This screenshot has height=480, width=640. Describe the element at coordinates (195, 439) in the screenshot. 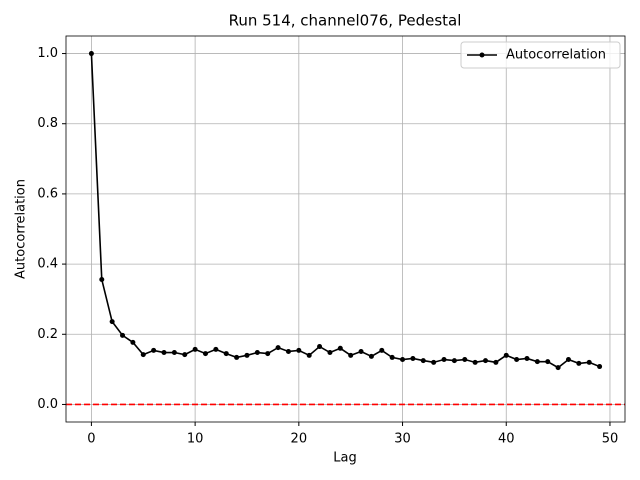

I see `x-tick-label: 10` at that location.